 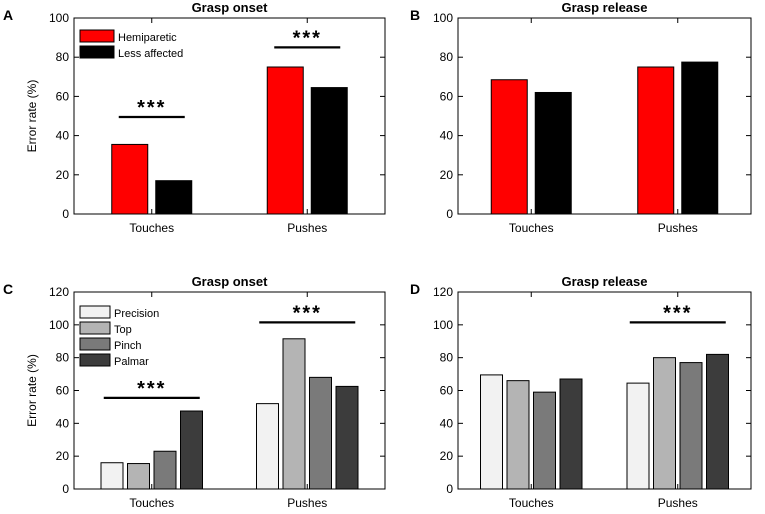 What do you see at coordinates (147, 38) in the screenshot?
I see `panel-a-legend-label-hemiparetic: Hemiparetic` at bounding box center [147, 38].